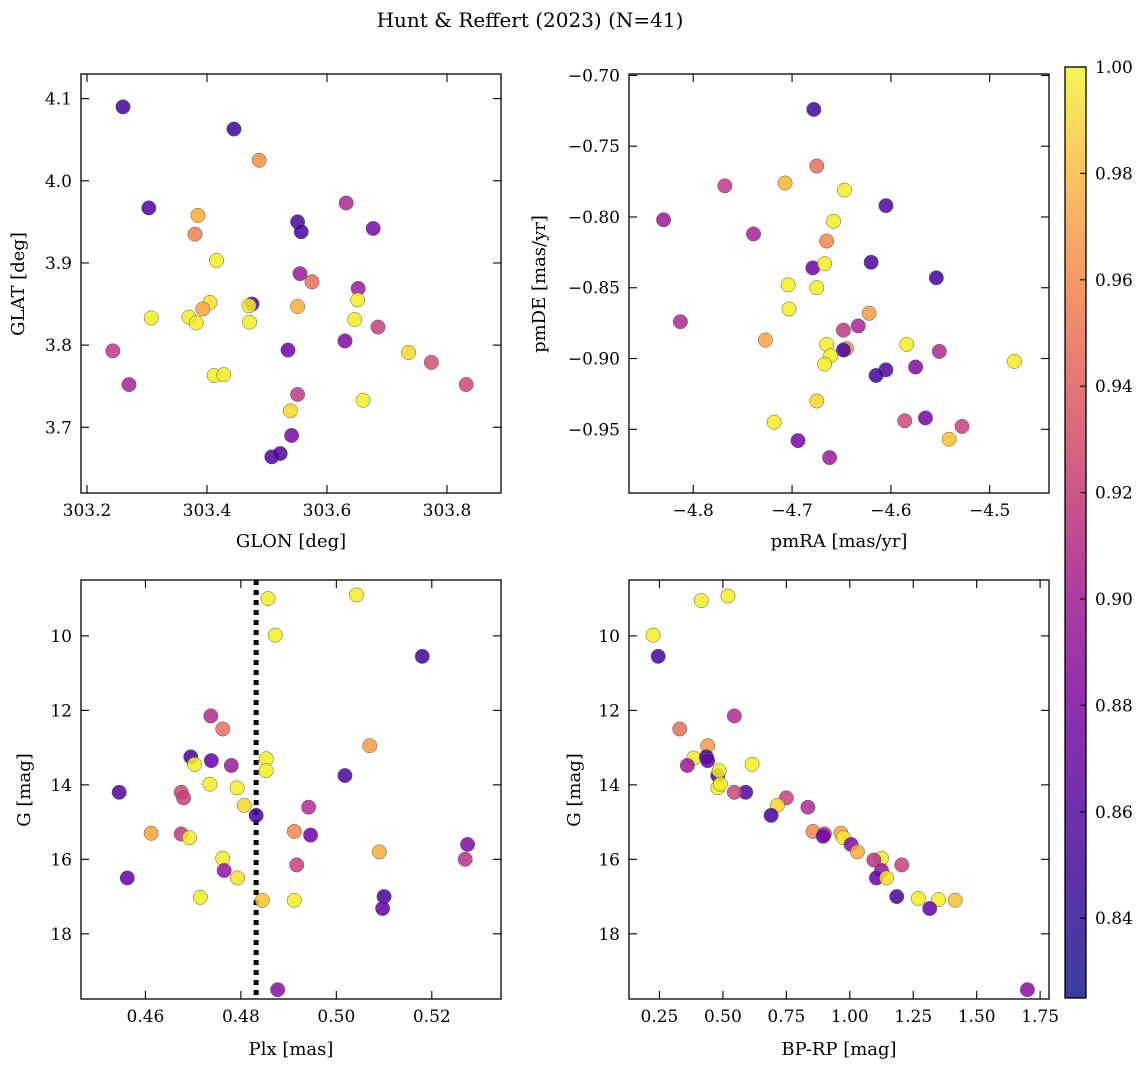  Describe the element at coordinates (1114, 600) in the screenshot. I see `colorbar-tick-label: 0.90` at that location.